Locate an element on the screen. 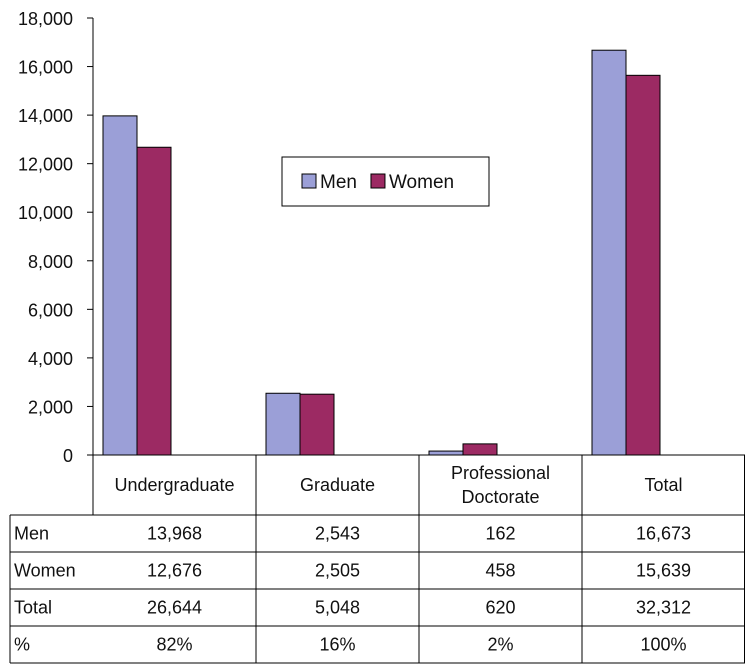 The height and width of the screenshot is (667, 745). legend-label-women: Women is located at coordinates (421, 182).